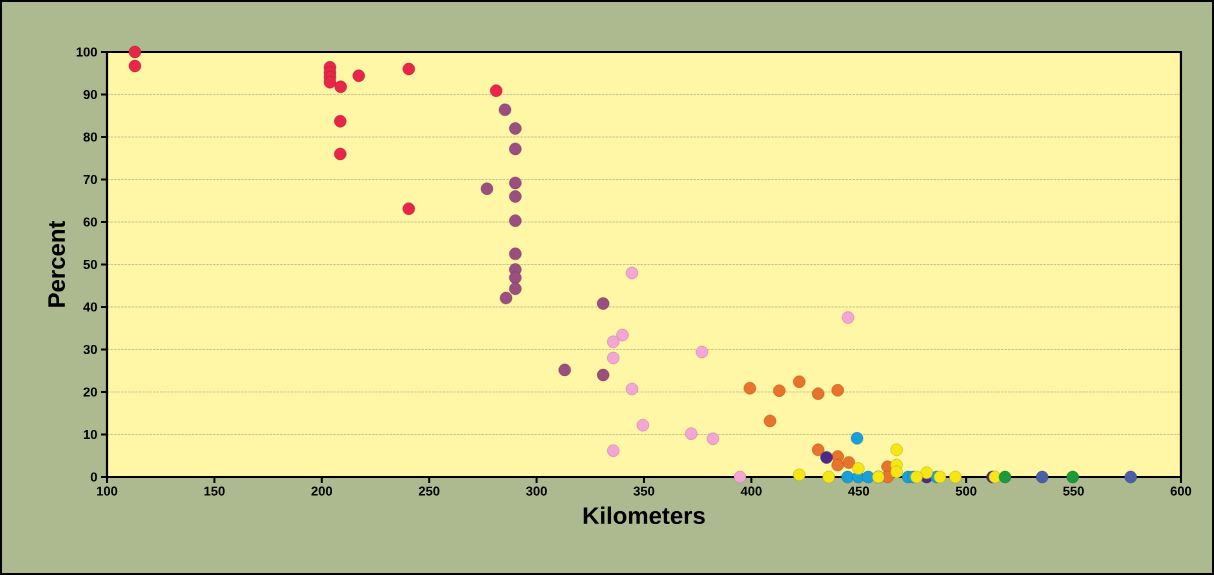 The image size is (1214, 575). What do you see at coordinates (429, 491) in the screenshot?
I see `x-tick-label: 250` at bounding box center [429, 491].